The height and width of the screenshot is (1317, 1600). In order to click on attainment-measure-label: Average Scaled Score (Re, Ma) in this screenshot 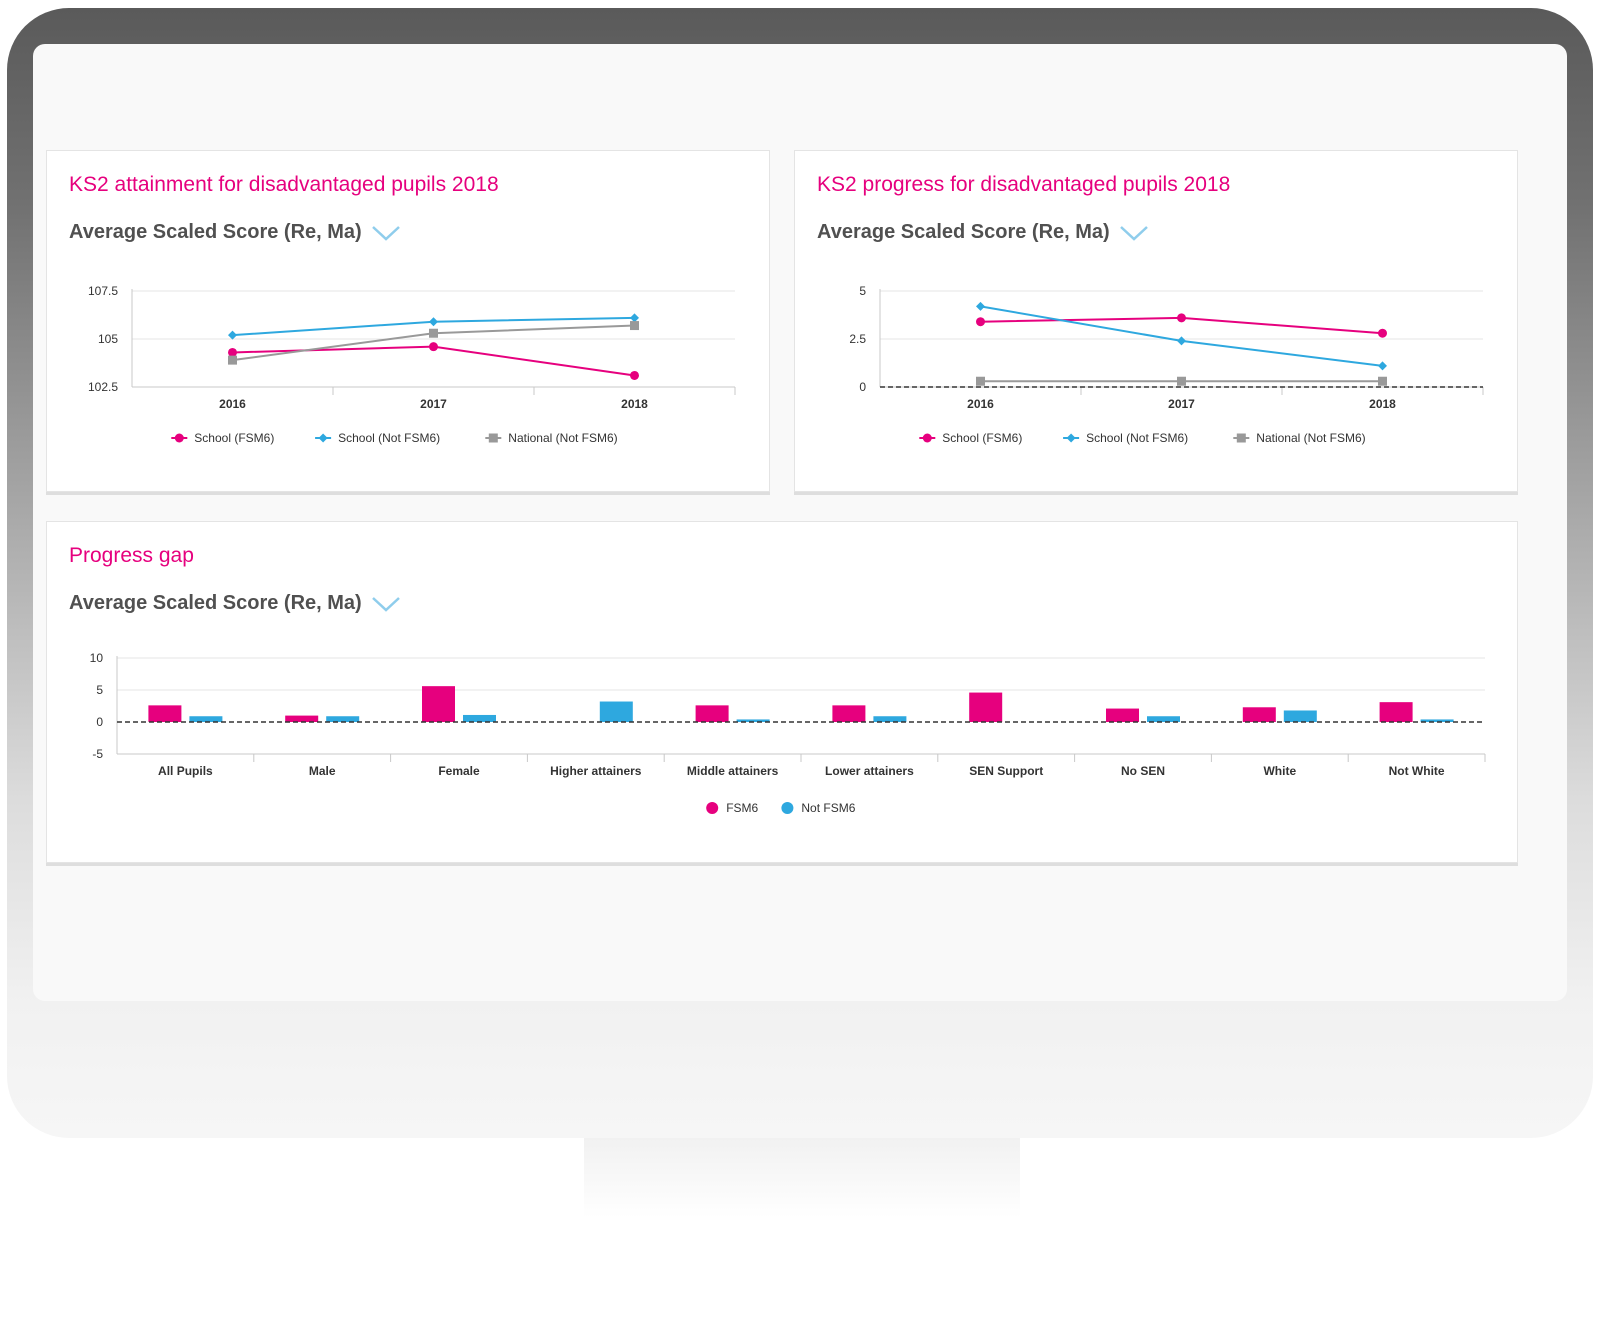, I will do `click(215, 232)`.